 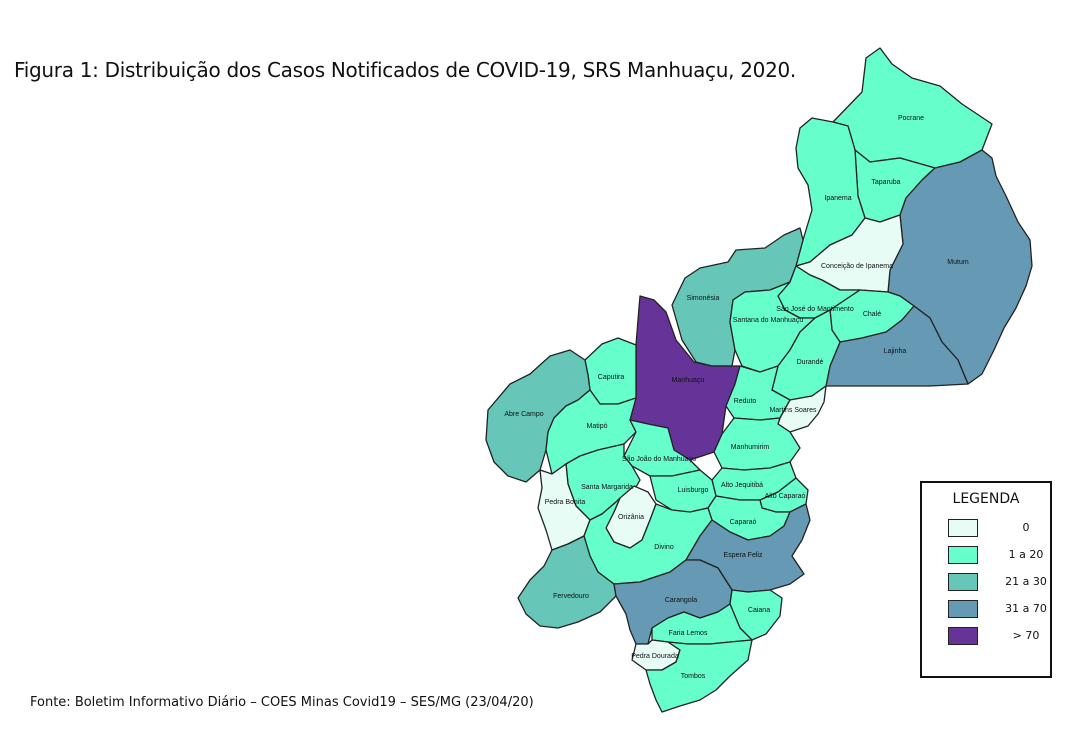 I want to click on municipality-label-mutum: Mutum, so click(x=958, y=262).